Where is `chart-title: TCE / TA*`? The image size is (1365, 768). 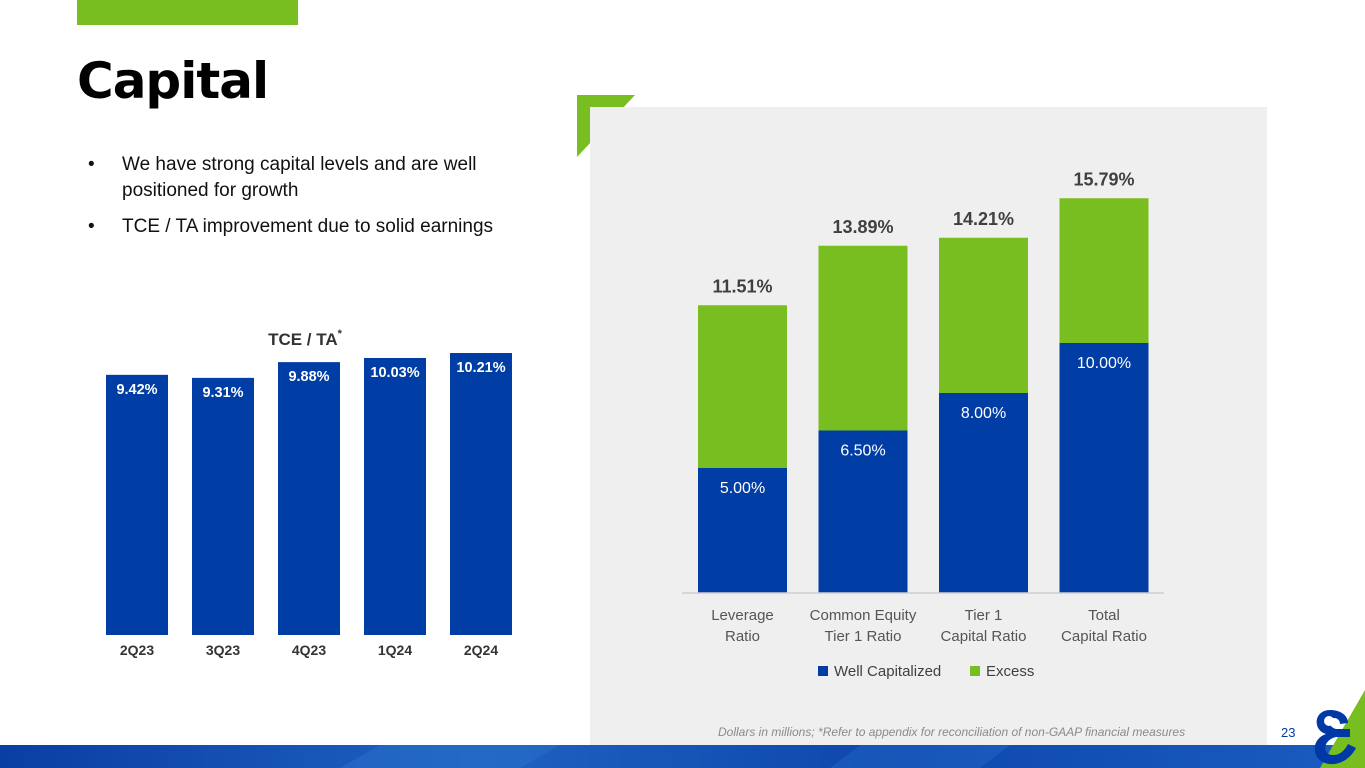 chart-title: TCE / TA* is located at coordinates (305, 338).